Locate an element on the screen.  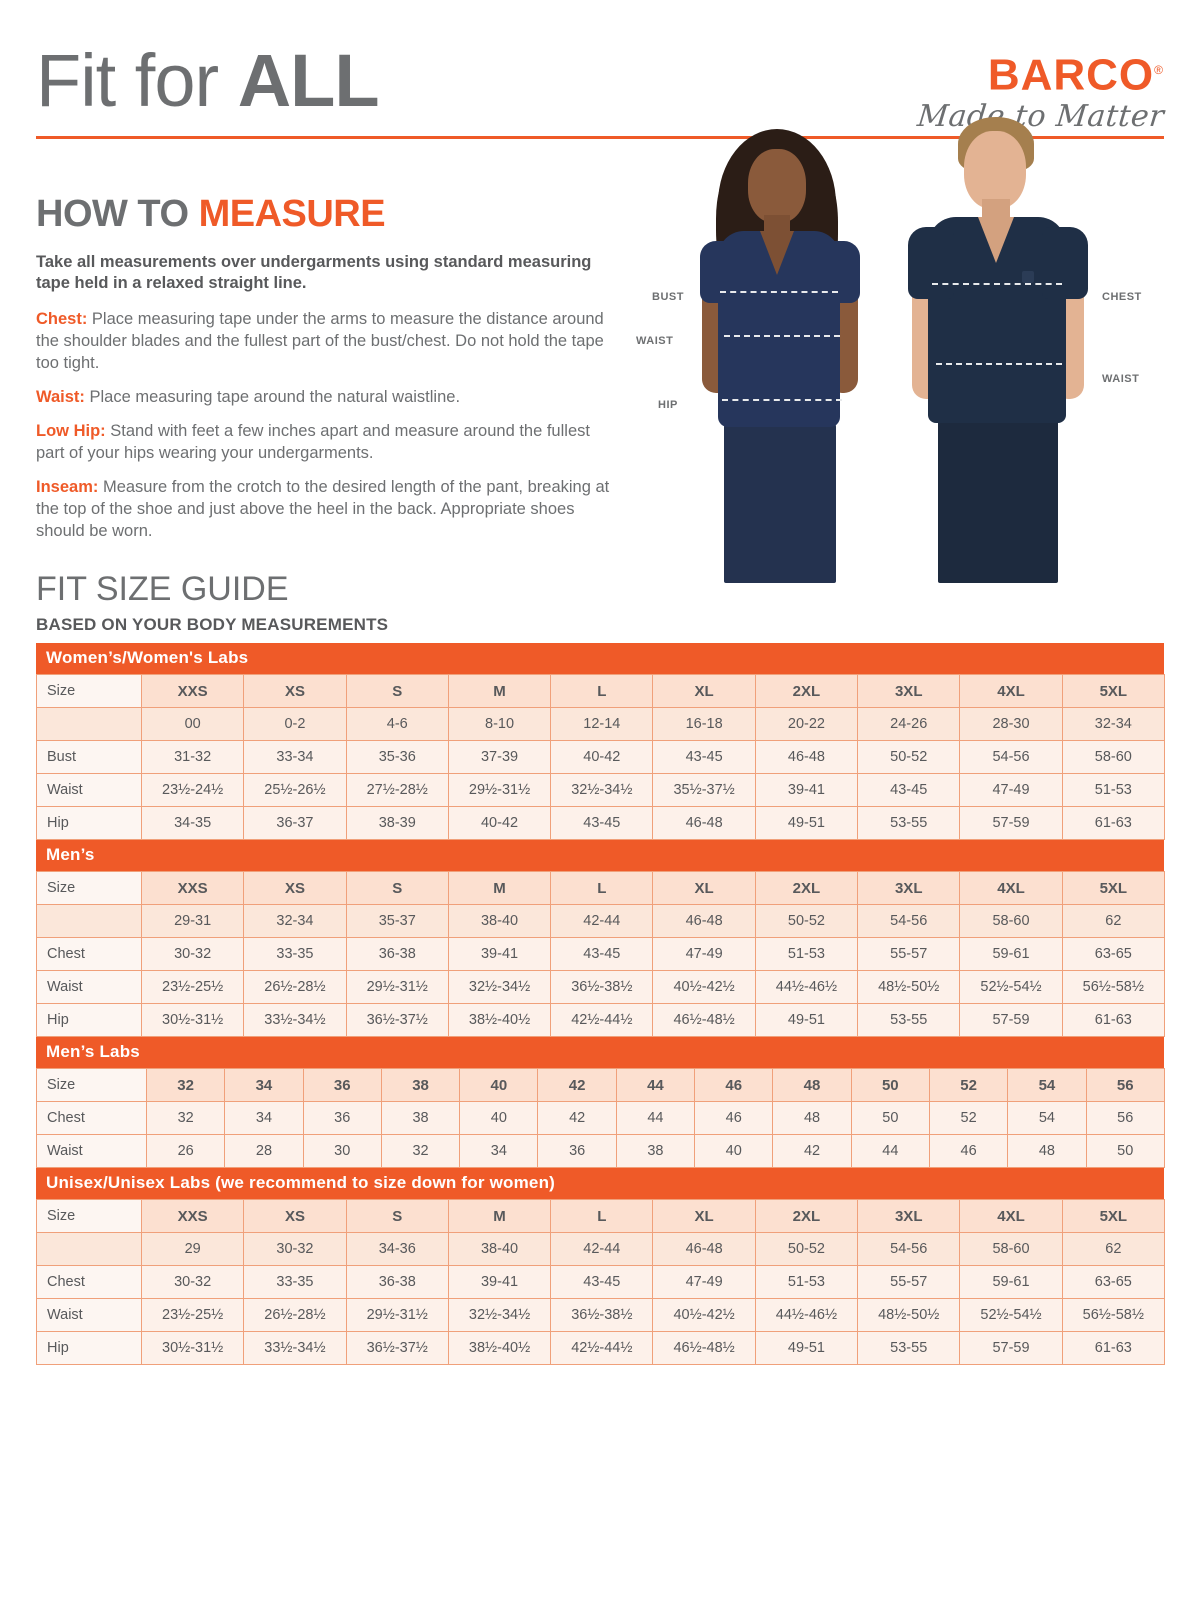
label-hip: HIP is located at coordinates (668, 405).